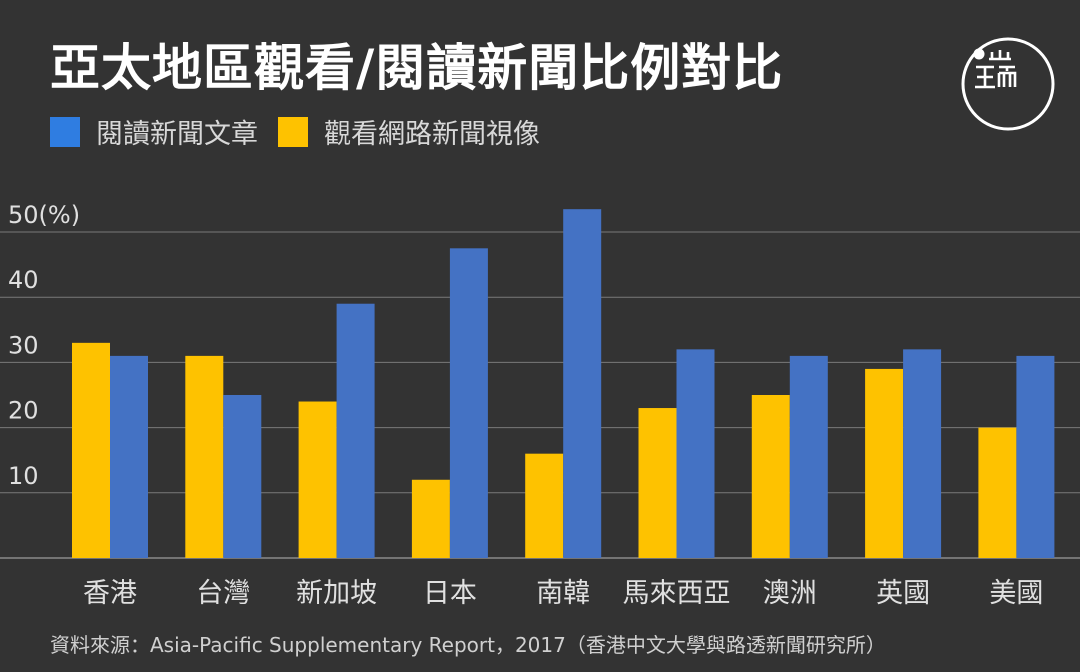 The image size is (1080, 672). What do you see at coordinates (563, 593) in the screenshot?
I see `x-tick-label: 南韓` at bounding box center [563, 593].